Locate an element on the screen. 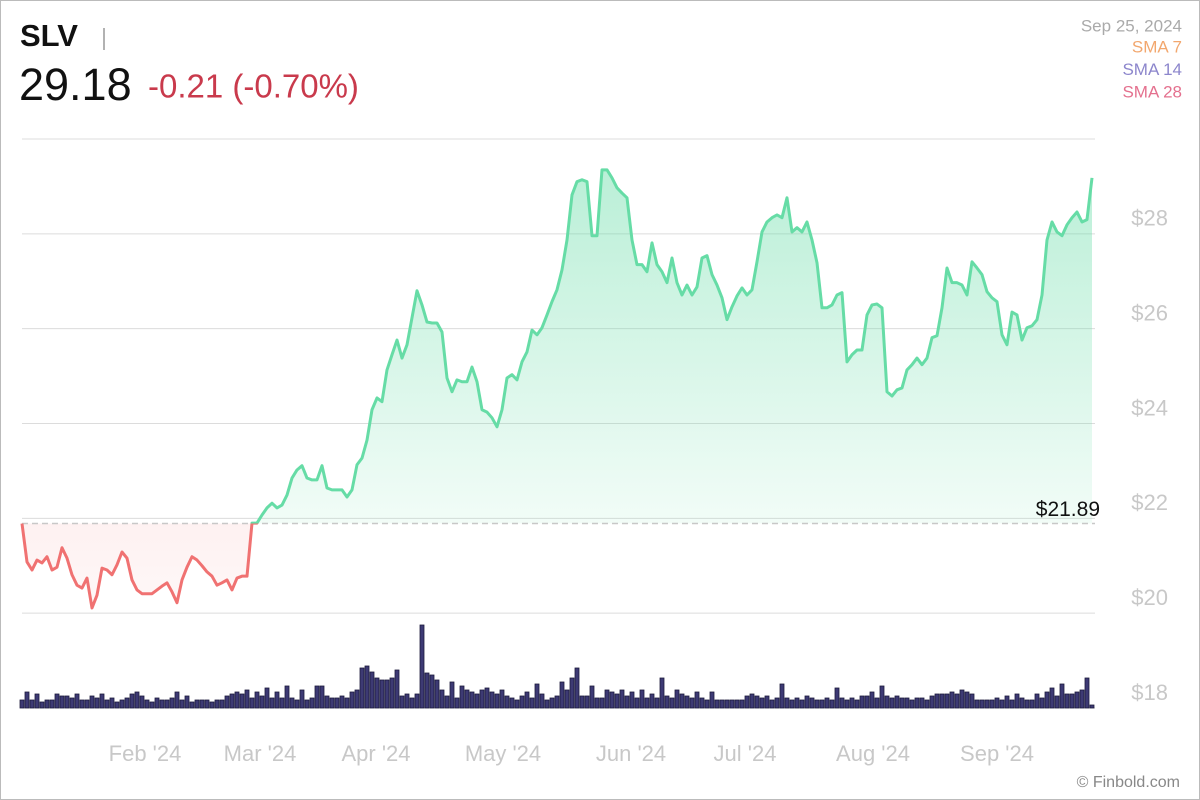  baseline-label: $21.89 is located at coordinates (1068, 509).